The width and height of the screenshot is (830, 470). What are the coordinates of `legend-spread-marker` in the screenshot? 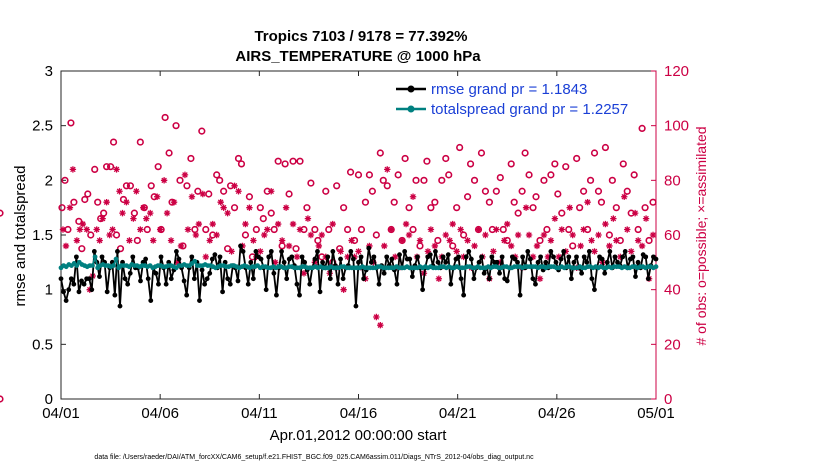 It's located at (411, 109).